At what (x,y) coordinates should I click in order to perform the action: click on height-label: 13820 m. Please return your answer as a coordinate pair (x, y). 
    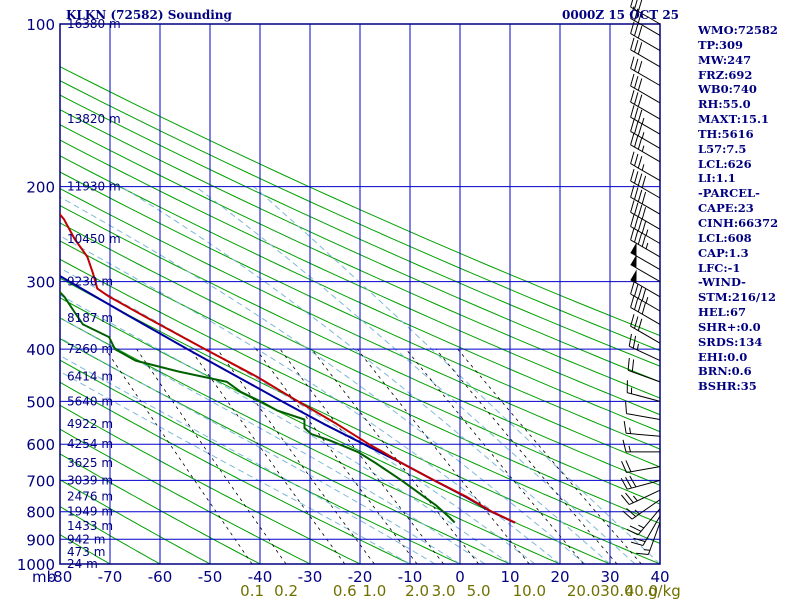
    Looking at the image, I should click on (94, 119).